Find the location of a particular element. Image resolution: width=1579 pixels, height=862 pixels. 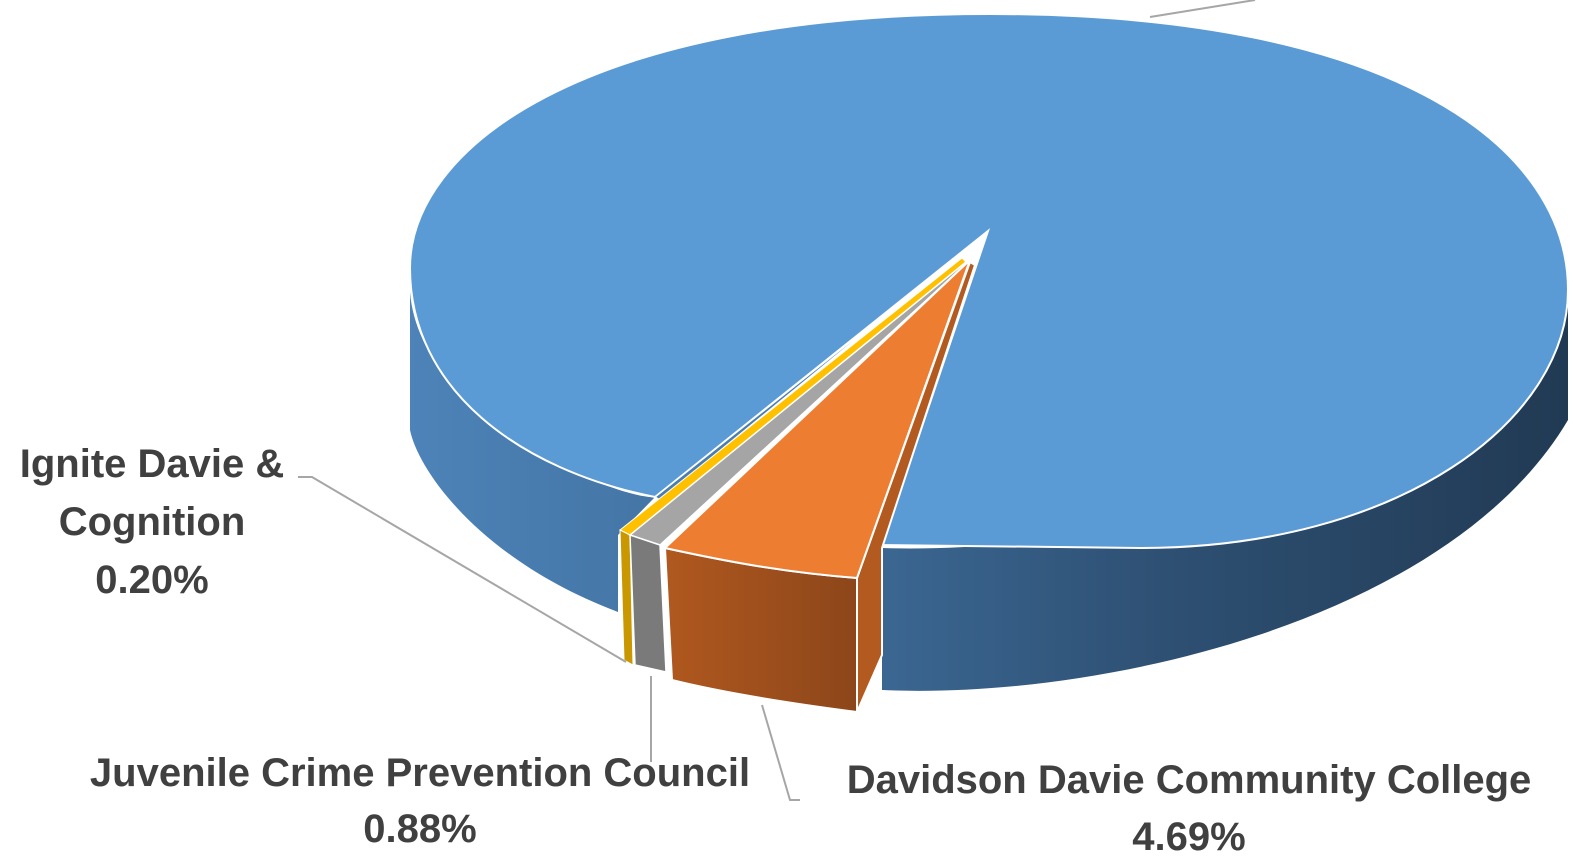

leader-line-ignite is located at coordinates (462, 569).